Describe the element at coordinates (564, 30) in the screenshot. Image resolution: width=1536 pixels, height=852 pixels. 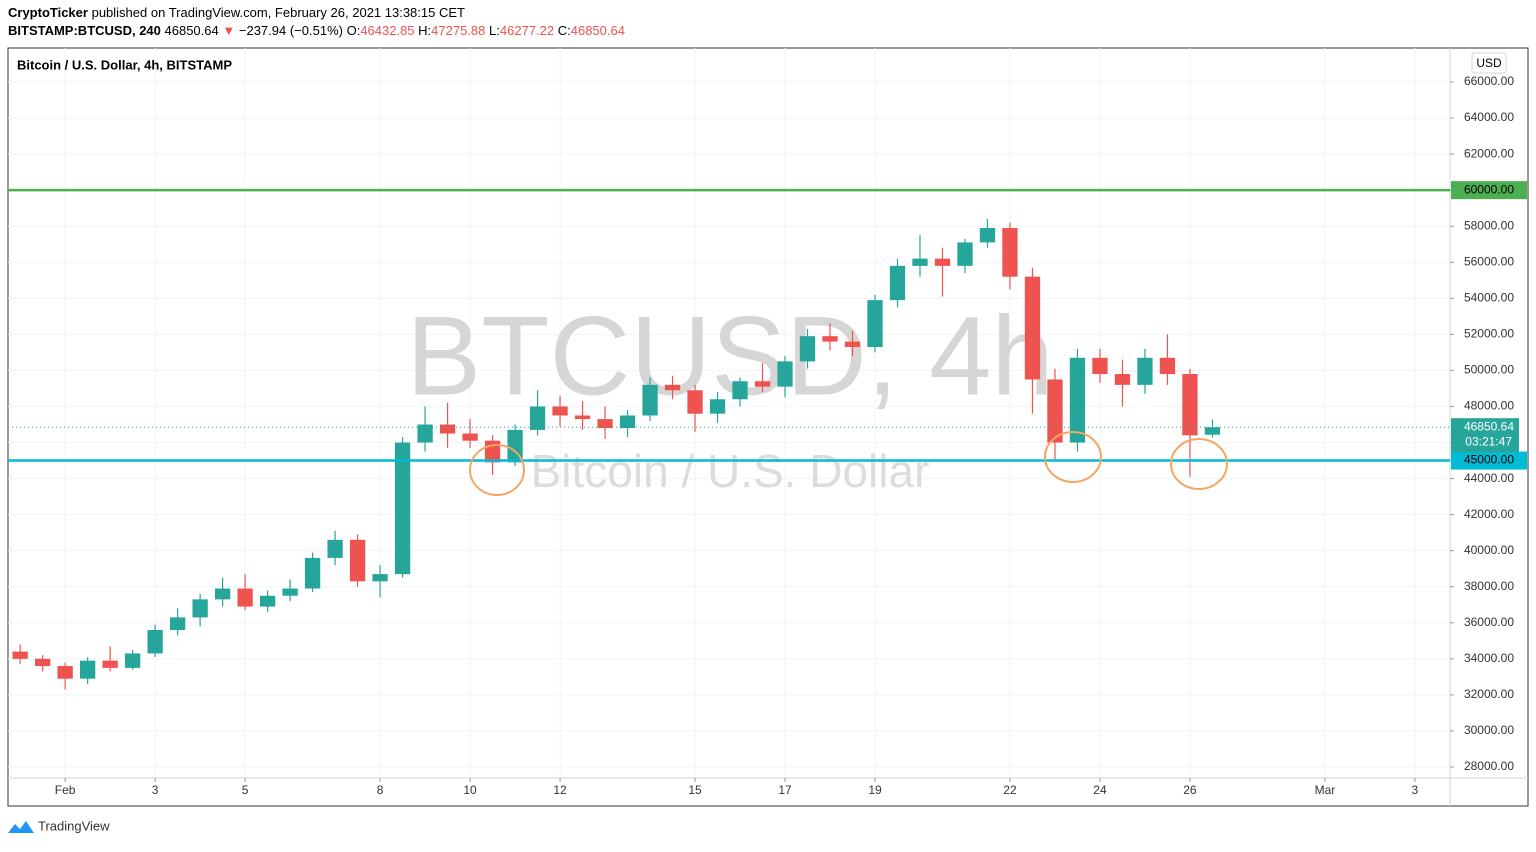
I see `c-key: C:` at that location.